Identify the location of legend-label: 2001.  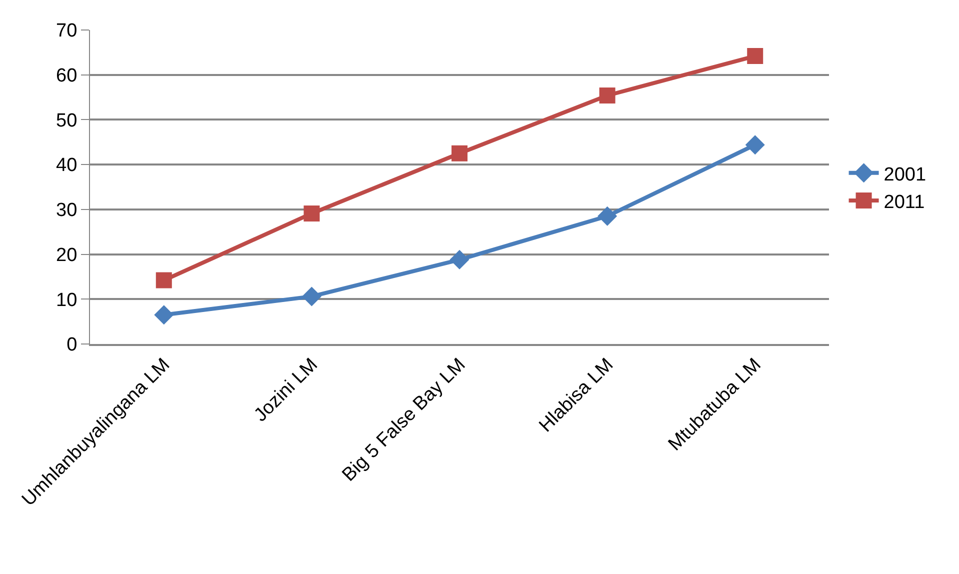
(905, 175).